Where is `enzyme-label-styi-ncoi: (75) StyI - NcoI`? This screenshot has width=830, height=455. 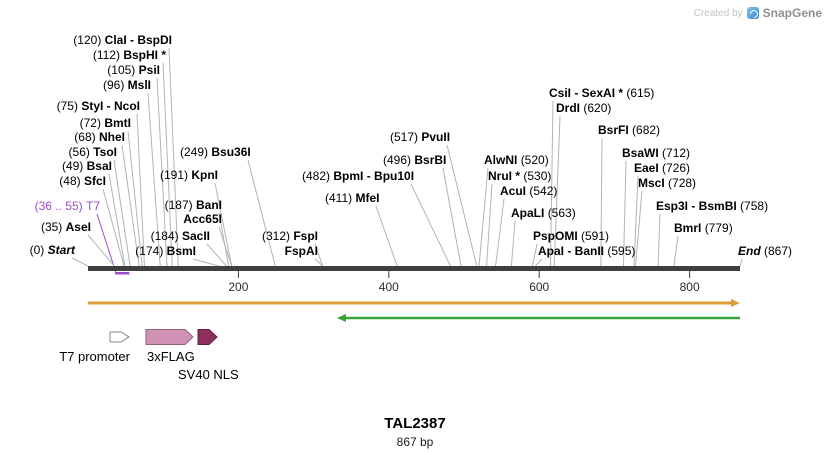 enzyme-label-styi-ncoi: (75) StyI - NcoI is located at coordinates (98, 106).